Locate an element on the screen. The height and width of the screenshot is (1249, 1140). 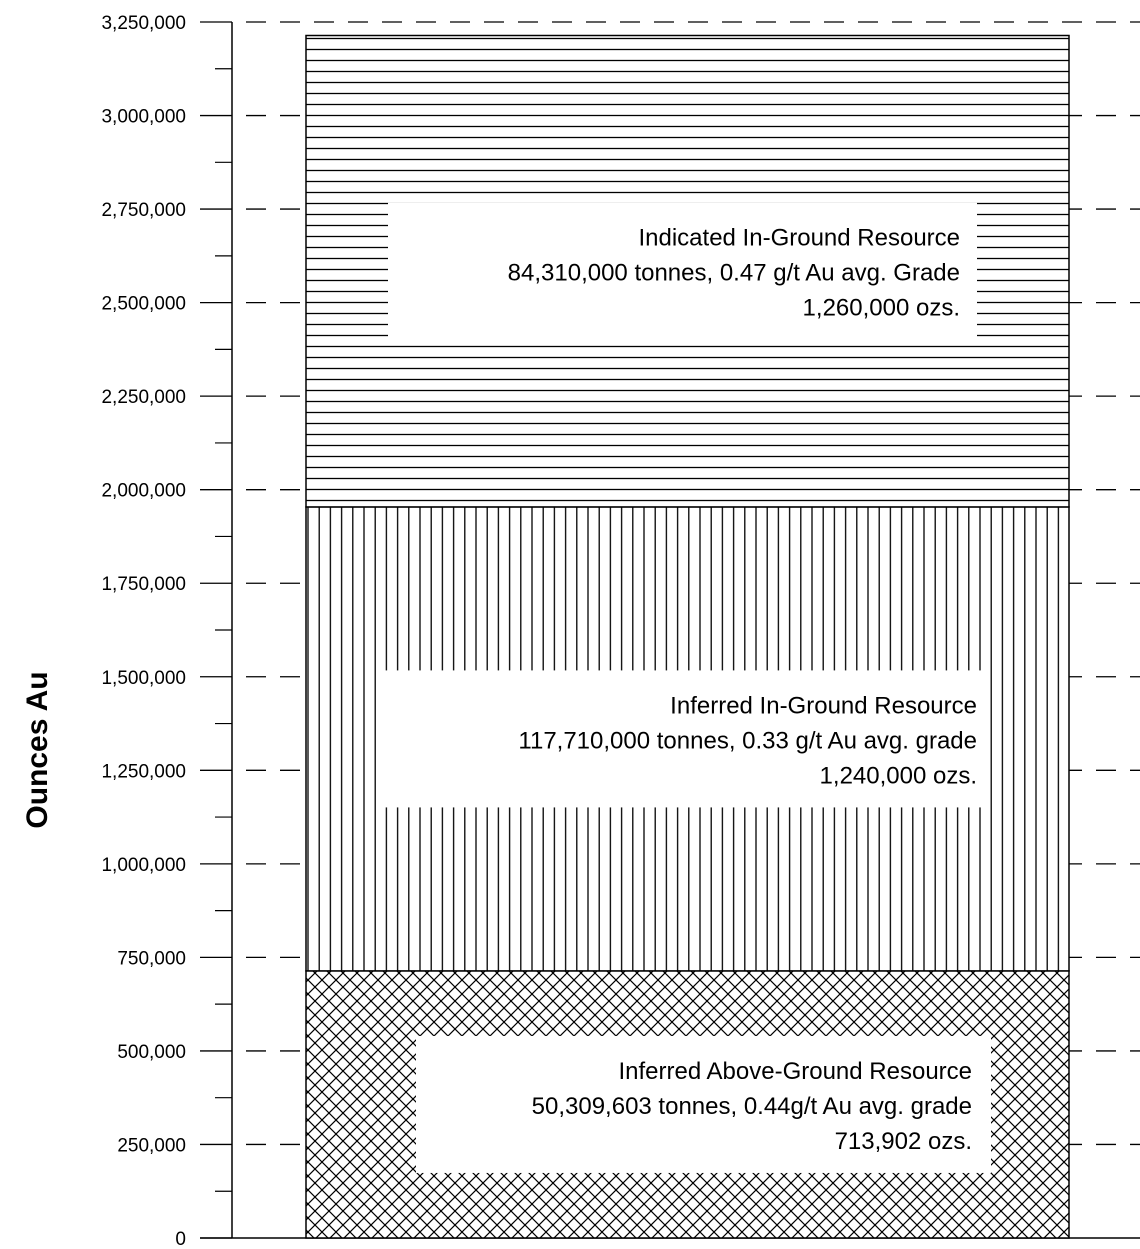
y-tick-label: 3,000,000 is located at coordinates (143, 117).